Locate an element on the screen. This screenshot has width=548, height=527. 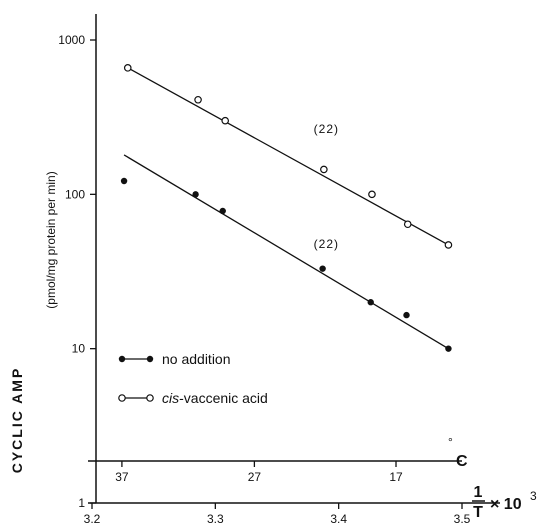
legend-label-cis-vaccenic: cis-vaccenic acid is located at coordinates (215, 398).